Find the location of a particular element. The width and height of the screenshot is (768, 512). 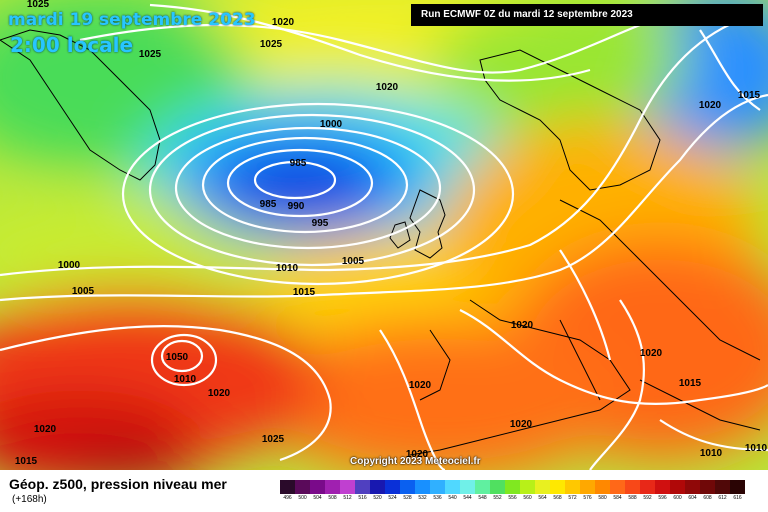

color-scale-swatch: 580 is located at coordinates (602, 491).